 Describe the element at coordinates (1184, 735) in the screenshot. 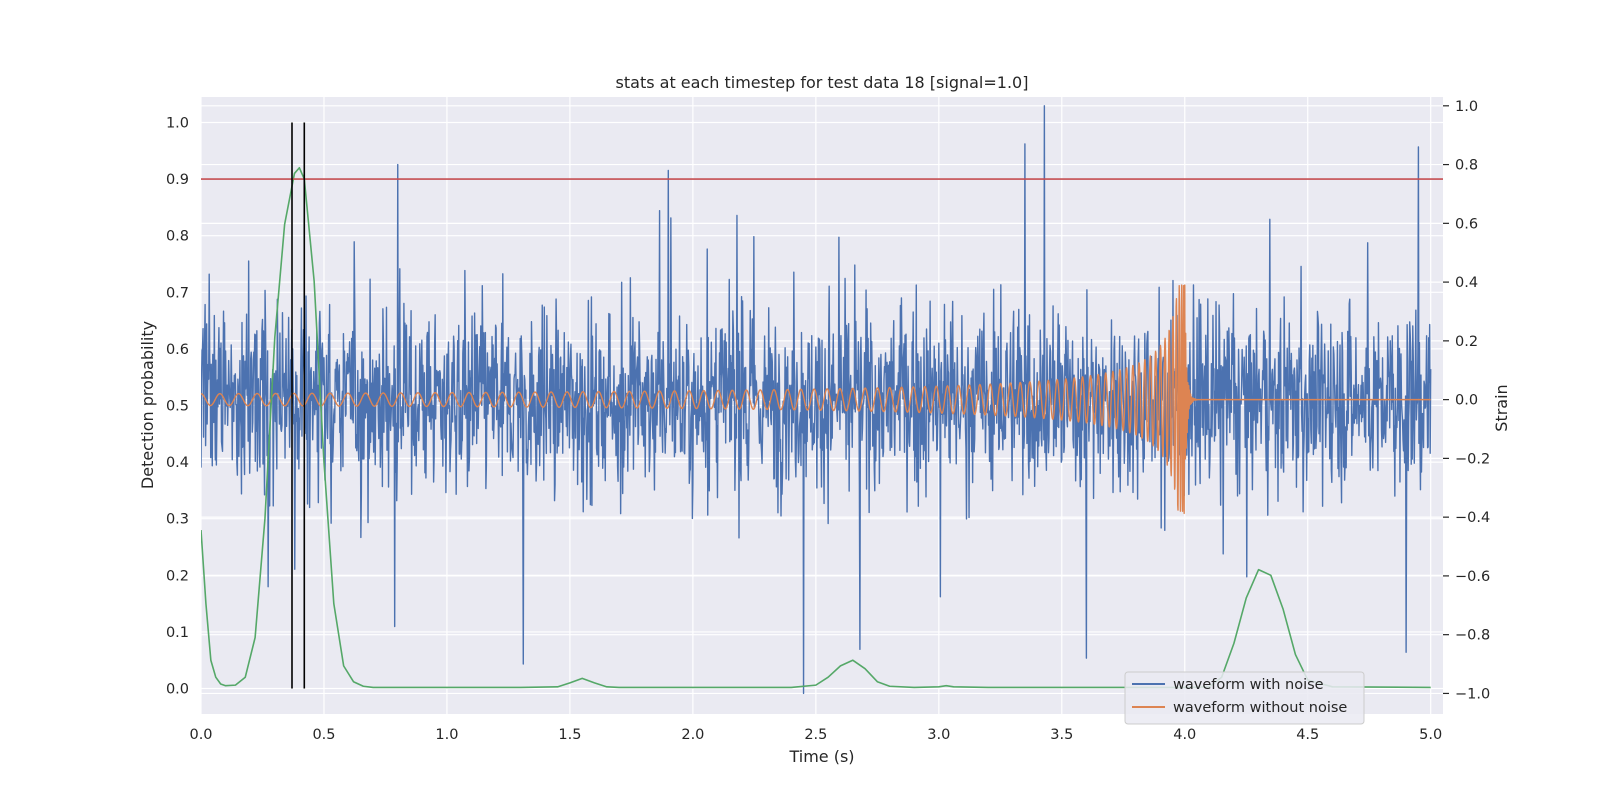

I see `x-tick-label: 4.0` at that location.